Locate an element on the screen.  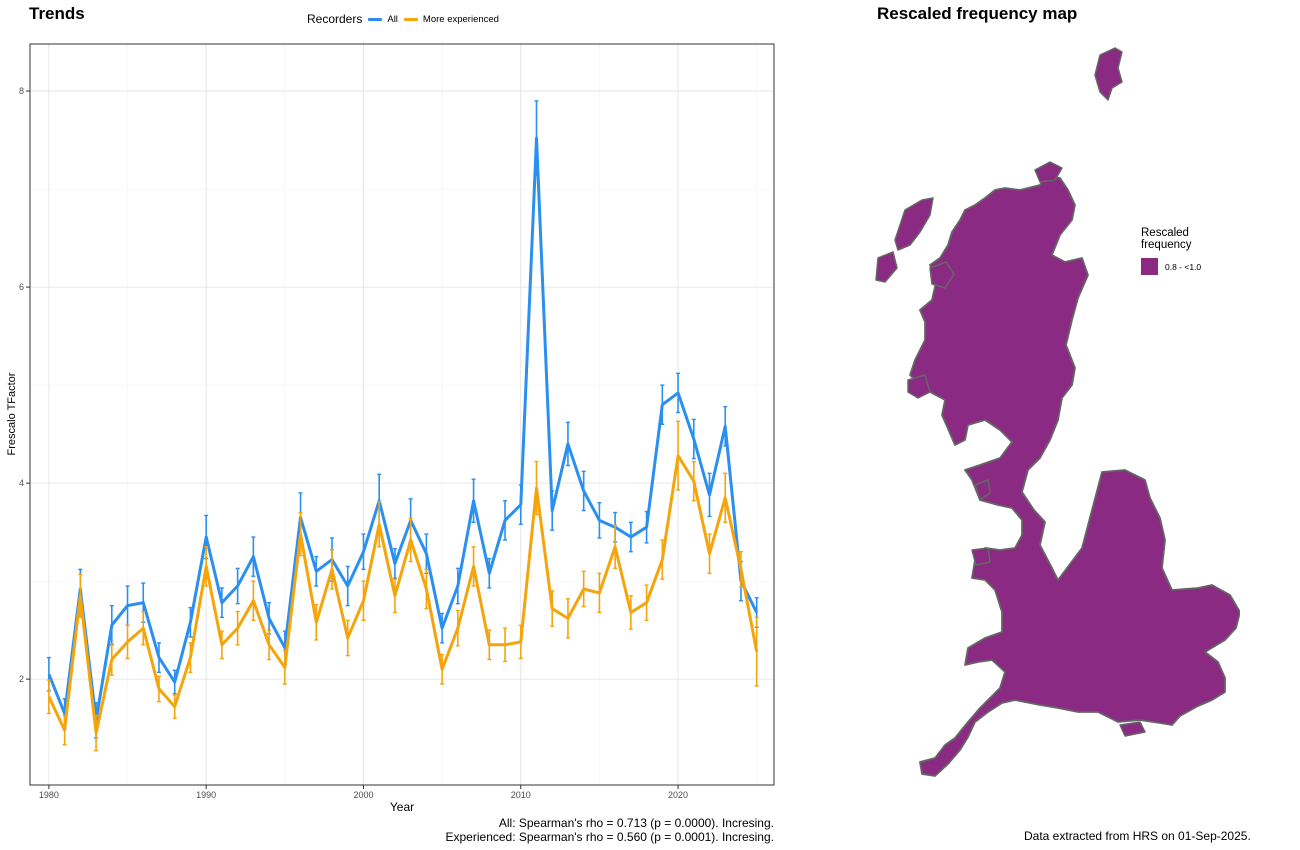
map-legend-title-line1: Rescaled is located at coordinates (1165, 233).